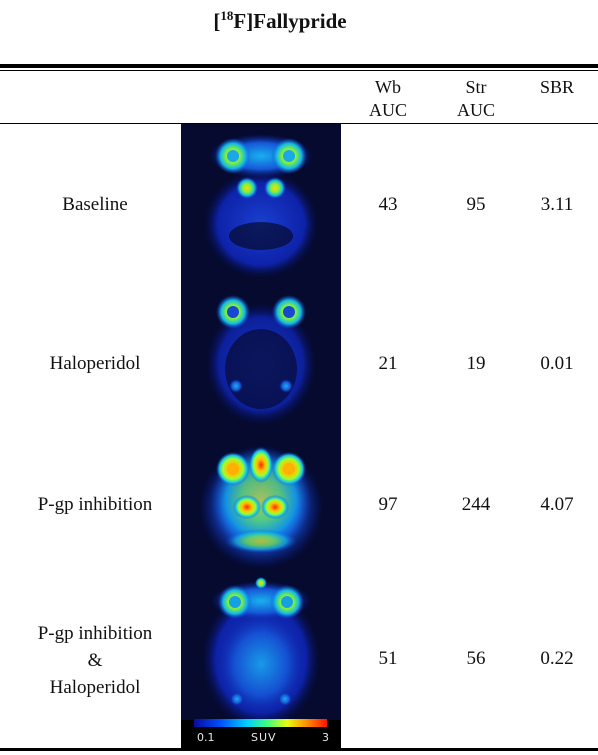 The height and width of the screenshot is (755, 598). I want to click on column-header-wb-auc: Wb AUC, so click(388, 99).